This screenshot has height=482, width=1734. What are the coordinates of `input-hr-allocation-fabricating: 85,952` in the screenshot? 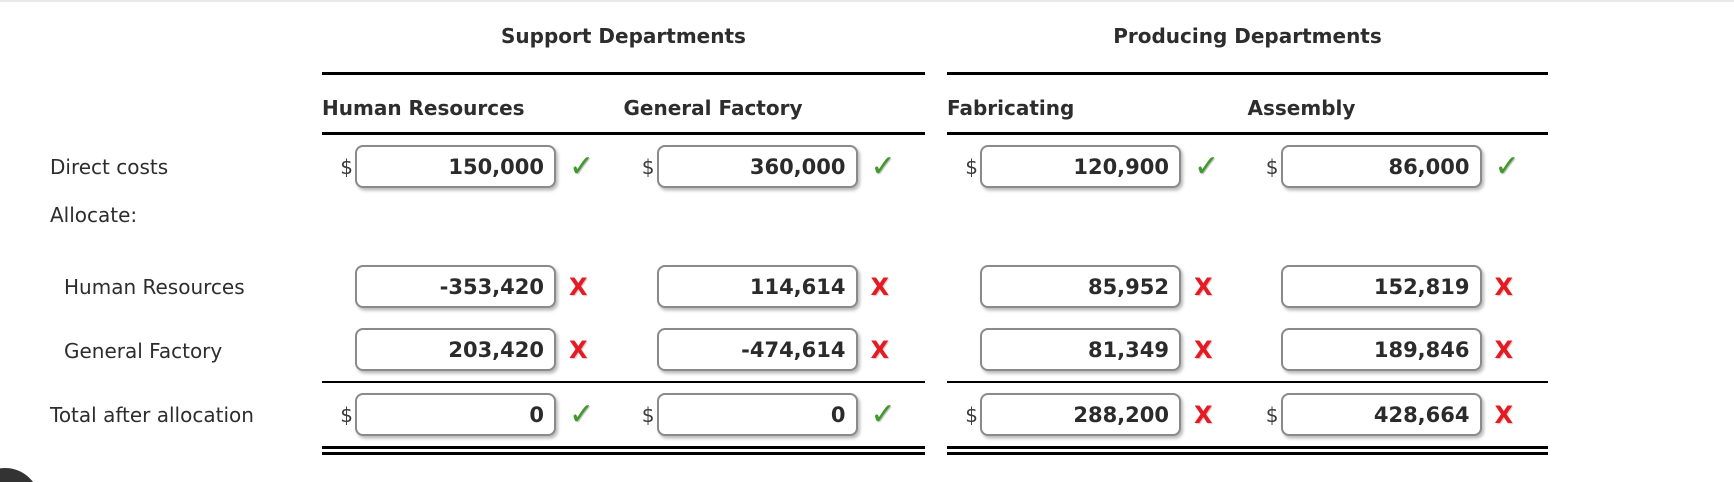 It's located at (1080, 286).